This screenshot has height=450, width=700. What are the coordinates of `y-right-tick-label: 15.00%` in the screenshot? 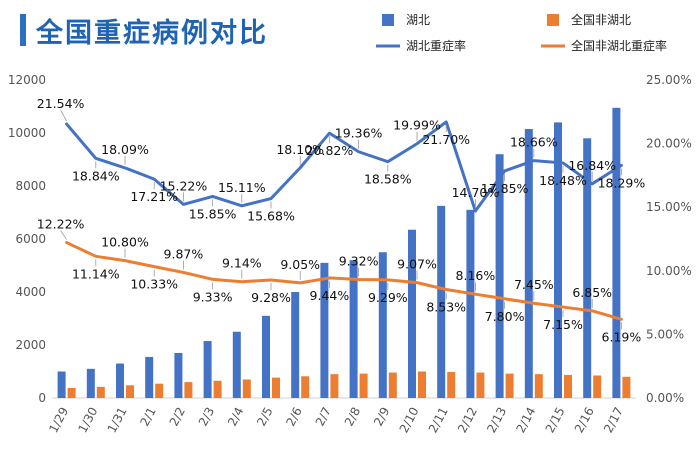 It's located at (669, 207).